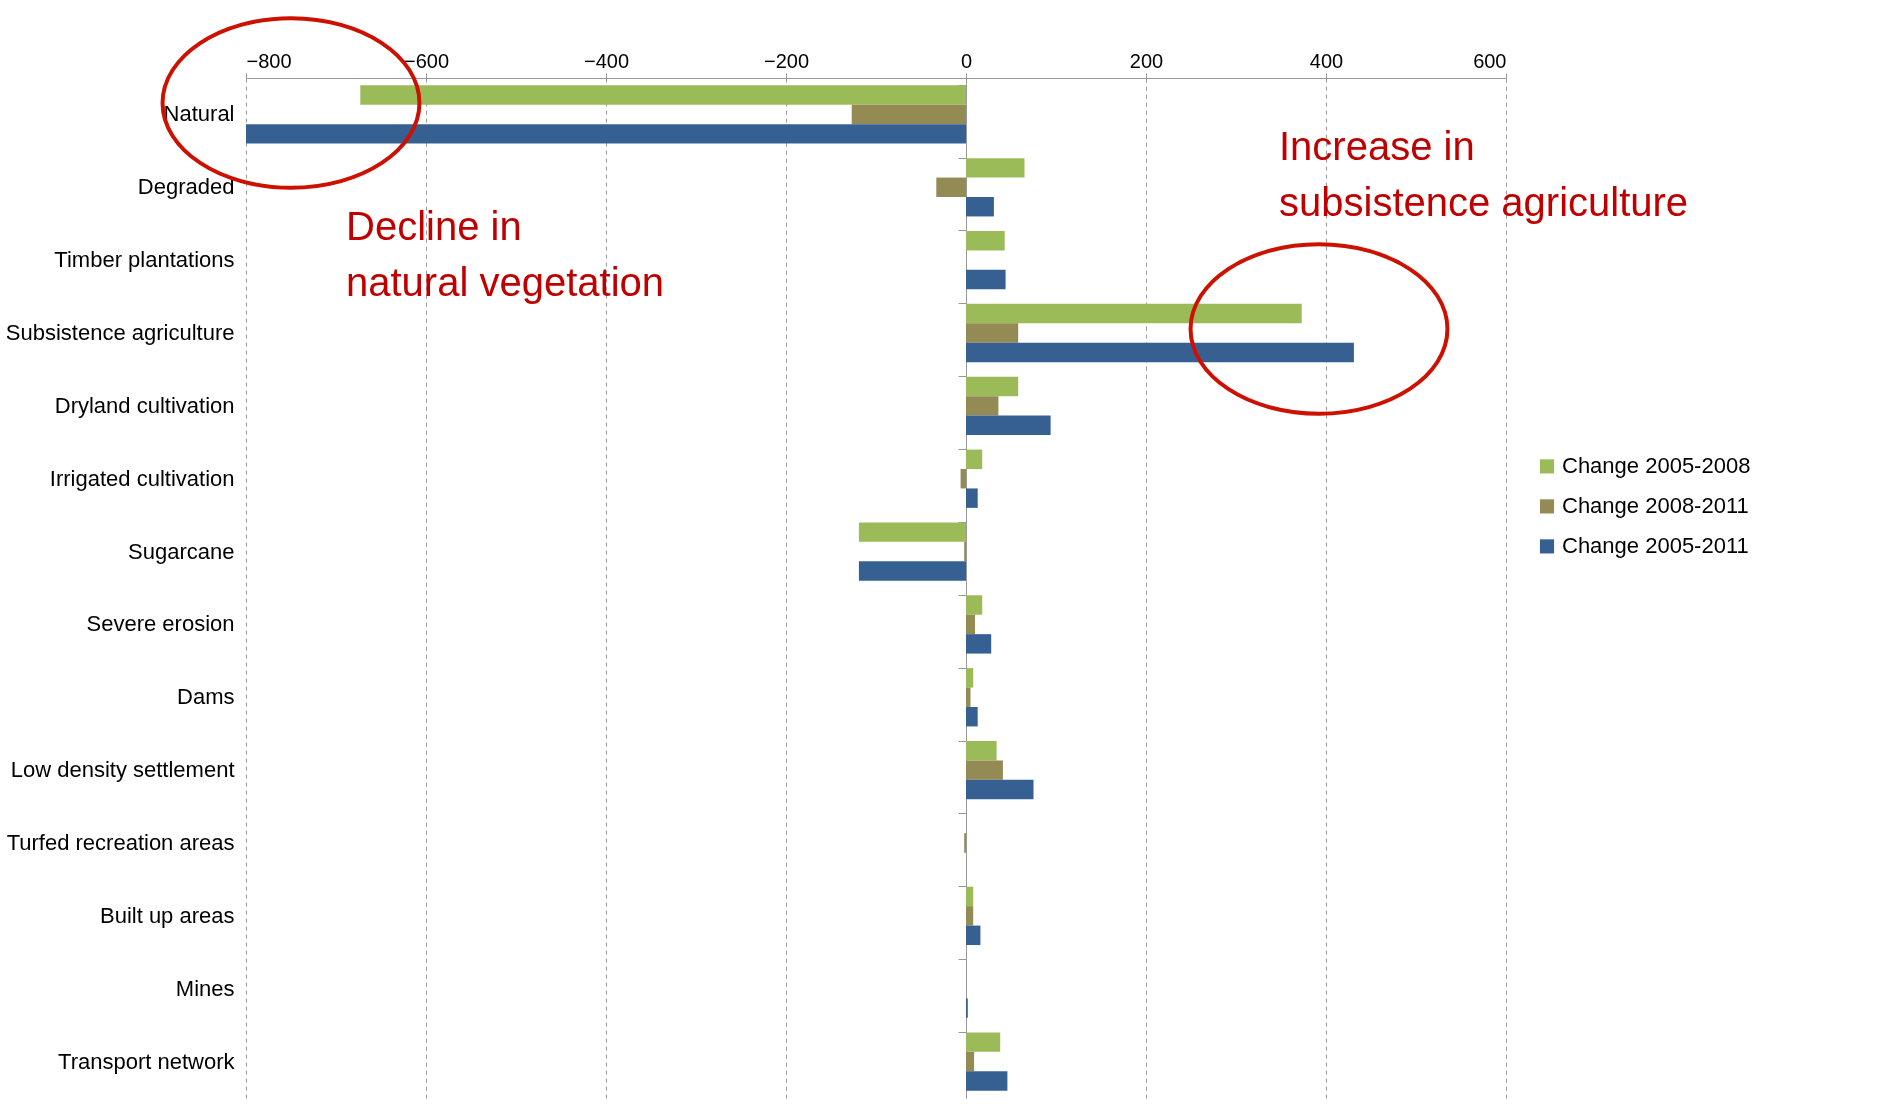  I want to click on legend-label: Change 2005-2008, so click(1656, 466).